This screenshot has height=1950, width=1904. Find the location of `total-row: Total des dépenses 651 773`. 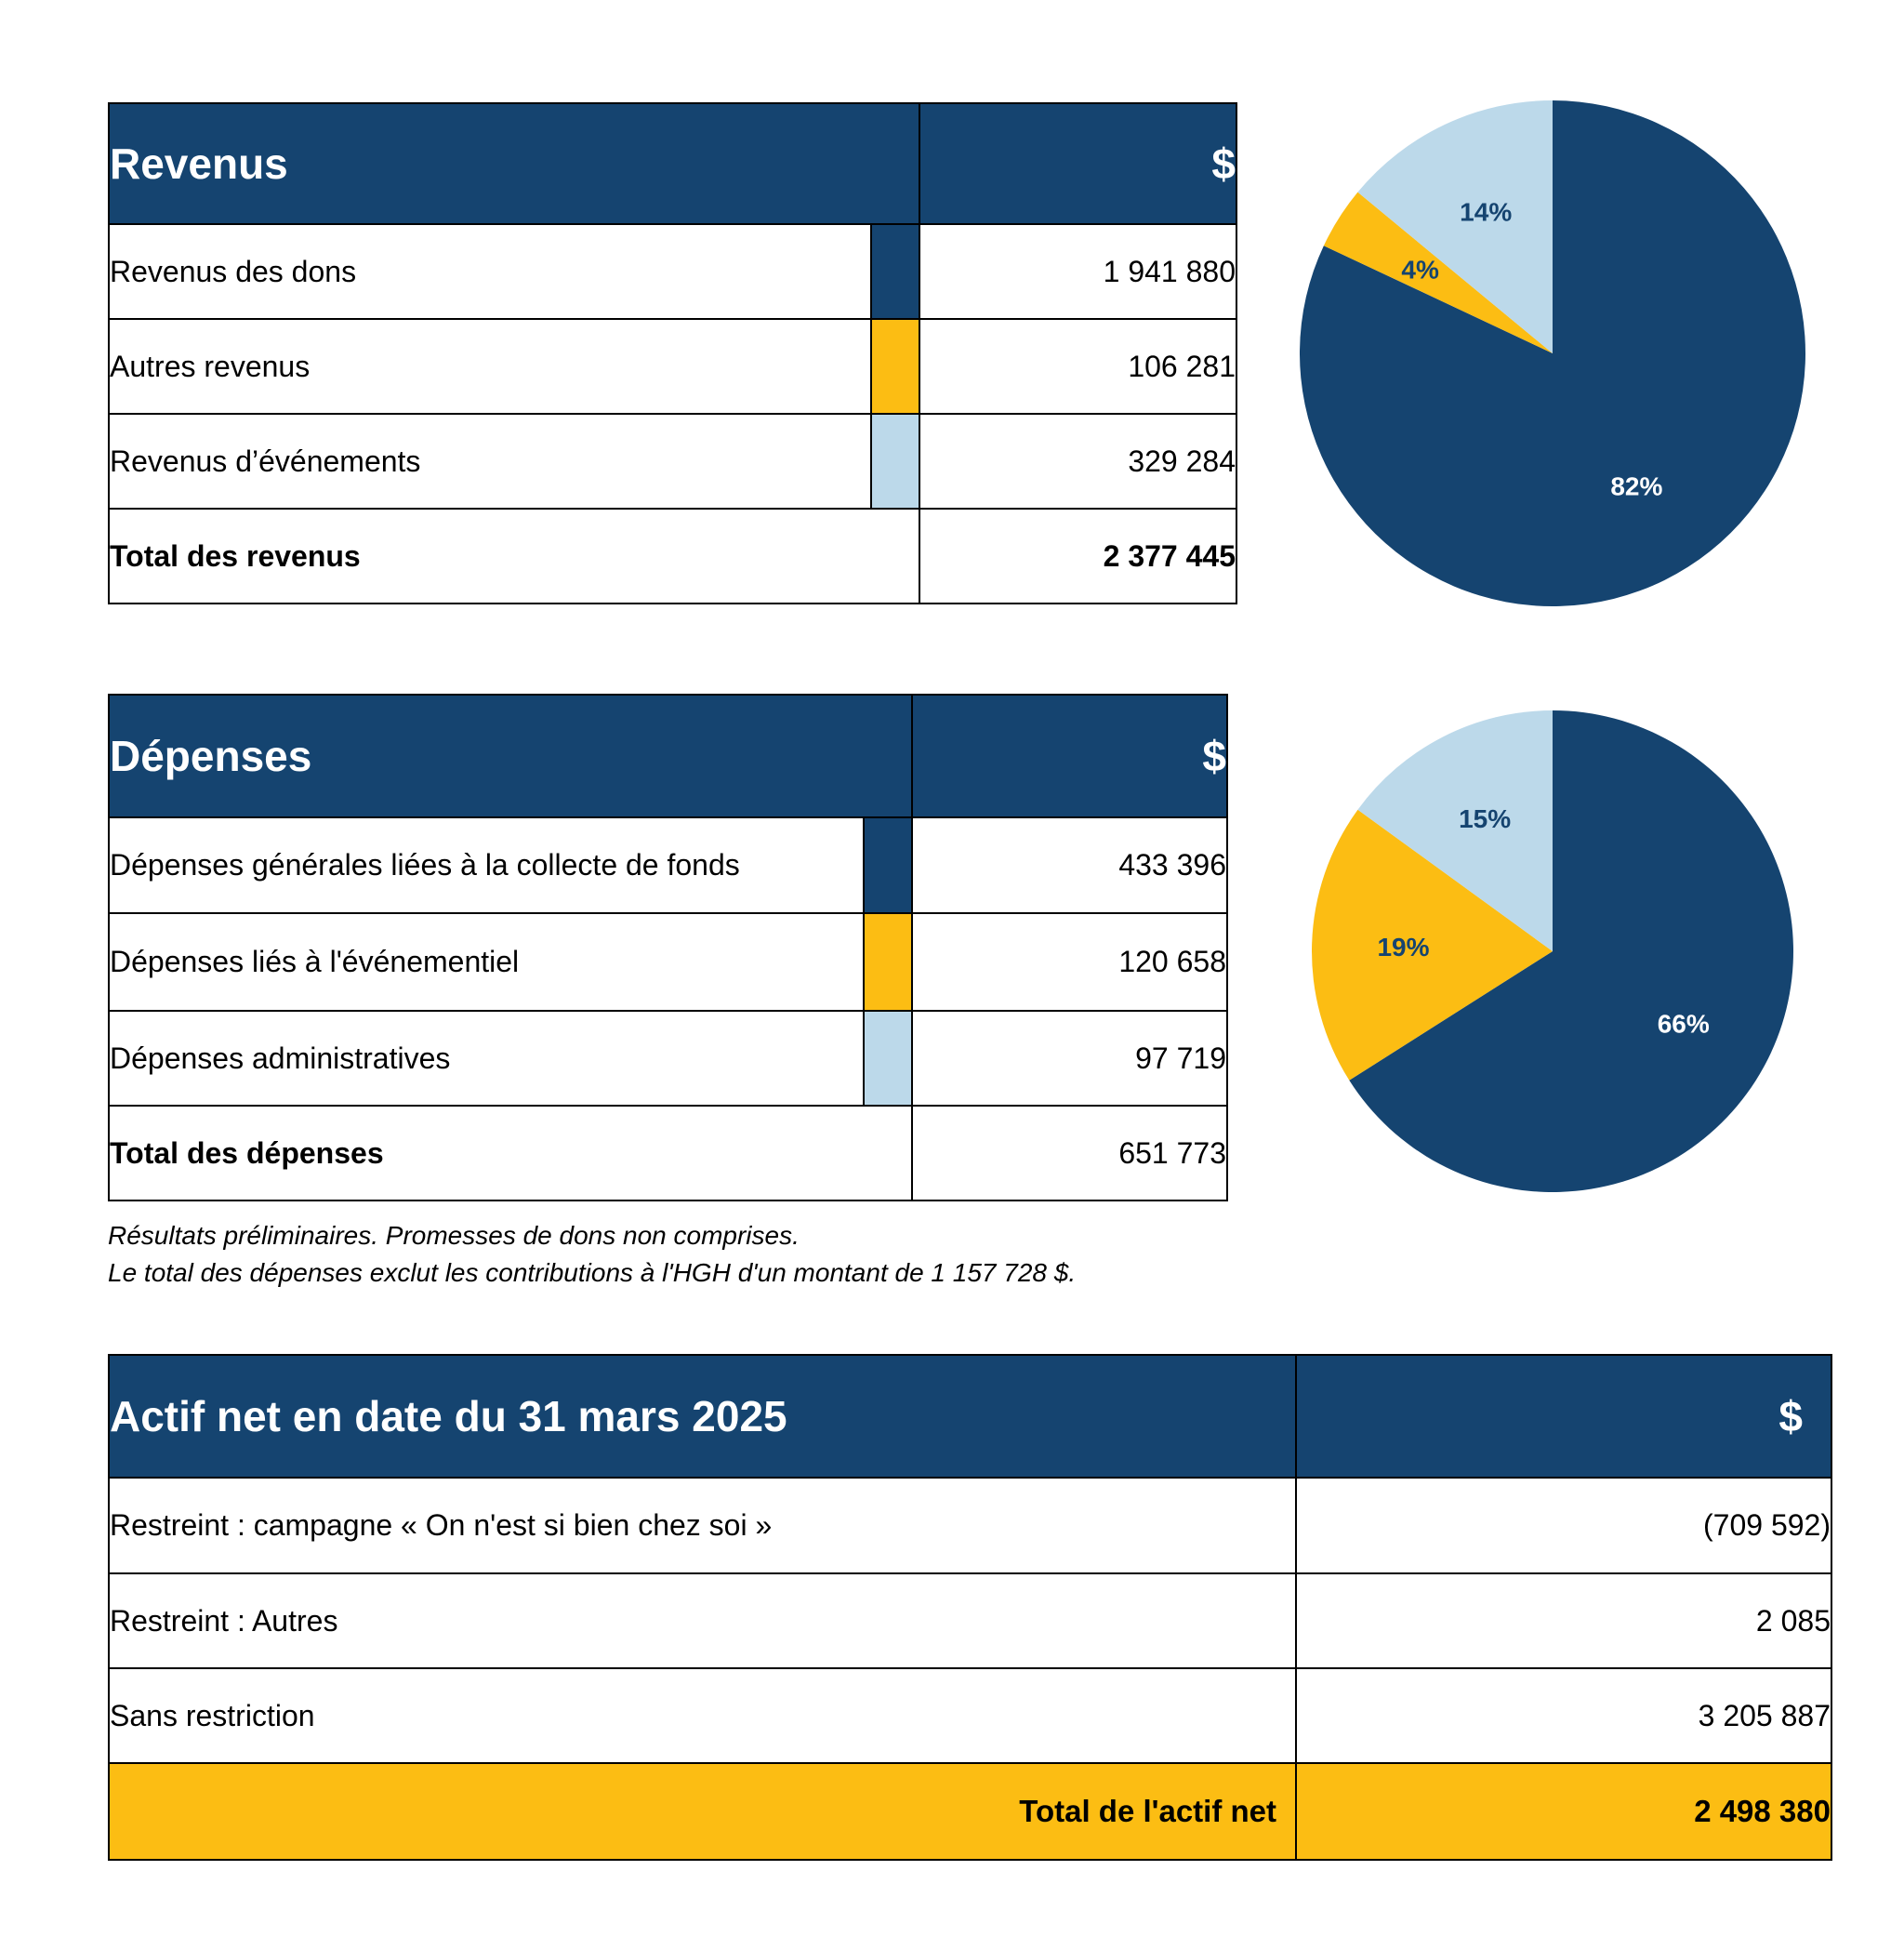

total-row: Total des dépenses 651 773 is located at coordinates (668, 1153).